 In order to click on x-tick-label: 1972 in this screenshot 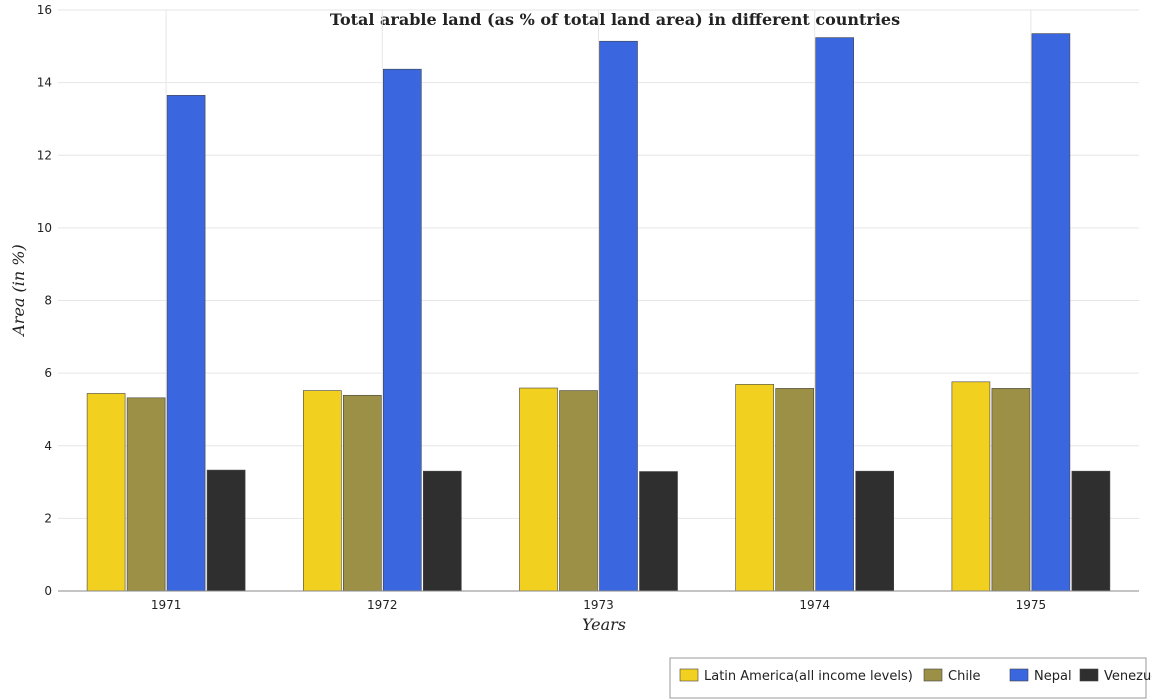, I will do `click(382, 605)`.